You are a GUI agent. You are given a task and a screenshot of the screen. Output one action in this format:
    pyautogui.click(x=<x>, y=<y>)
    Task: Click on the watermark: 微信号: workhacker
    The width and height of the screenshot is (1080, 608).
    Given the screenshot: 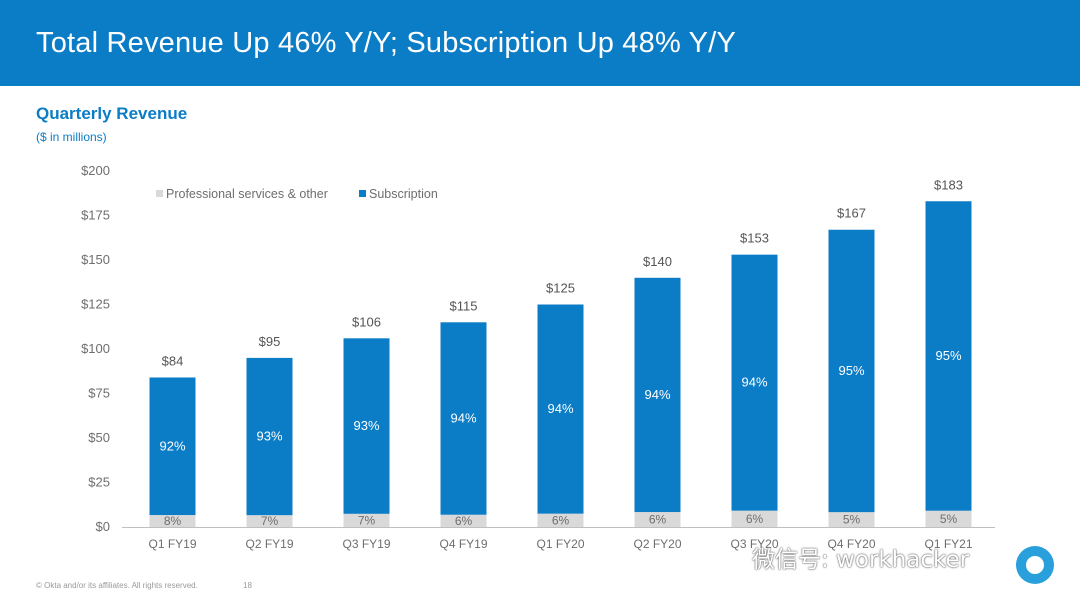 What is the action you would take?
    pyautogui.click(x=860, y=557)
    